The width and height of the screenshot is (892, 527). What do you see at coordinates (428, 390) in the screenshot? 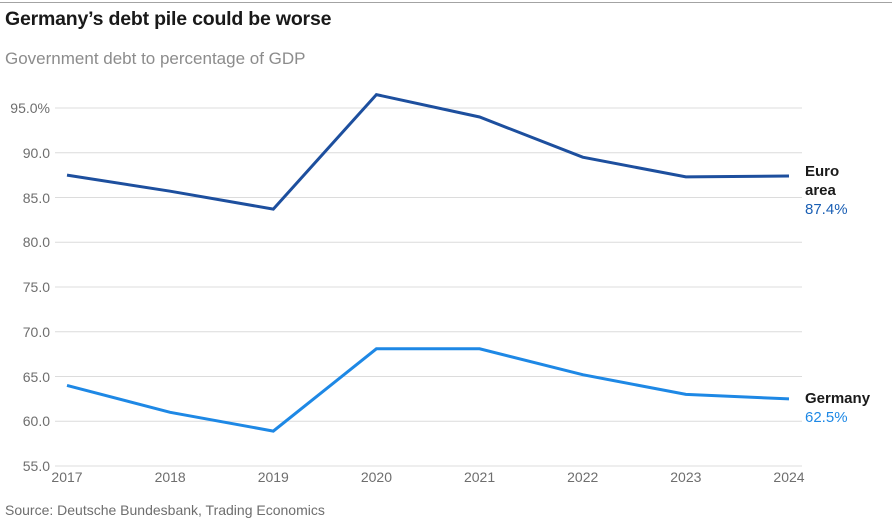
I see `germany-line` at bounding box center [428, 390].